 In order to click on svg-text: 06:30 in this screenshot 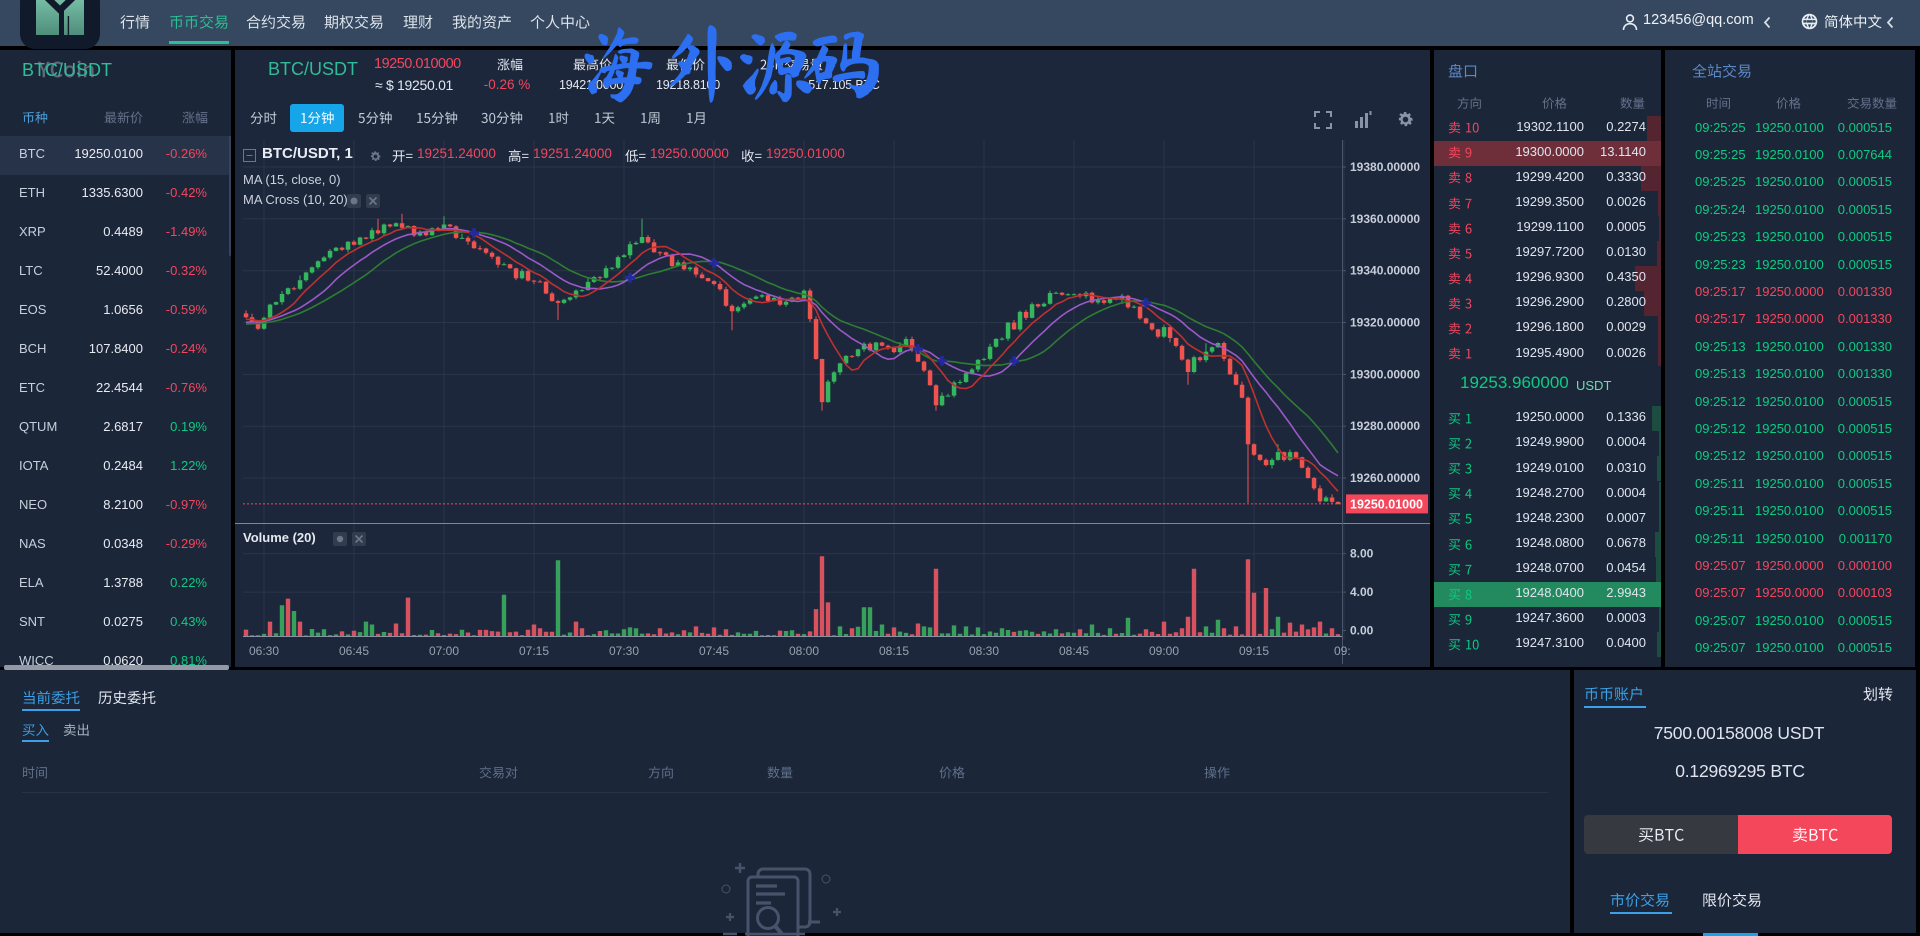, I will do `click(264, 651)`.